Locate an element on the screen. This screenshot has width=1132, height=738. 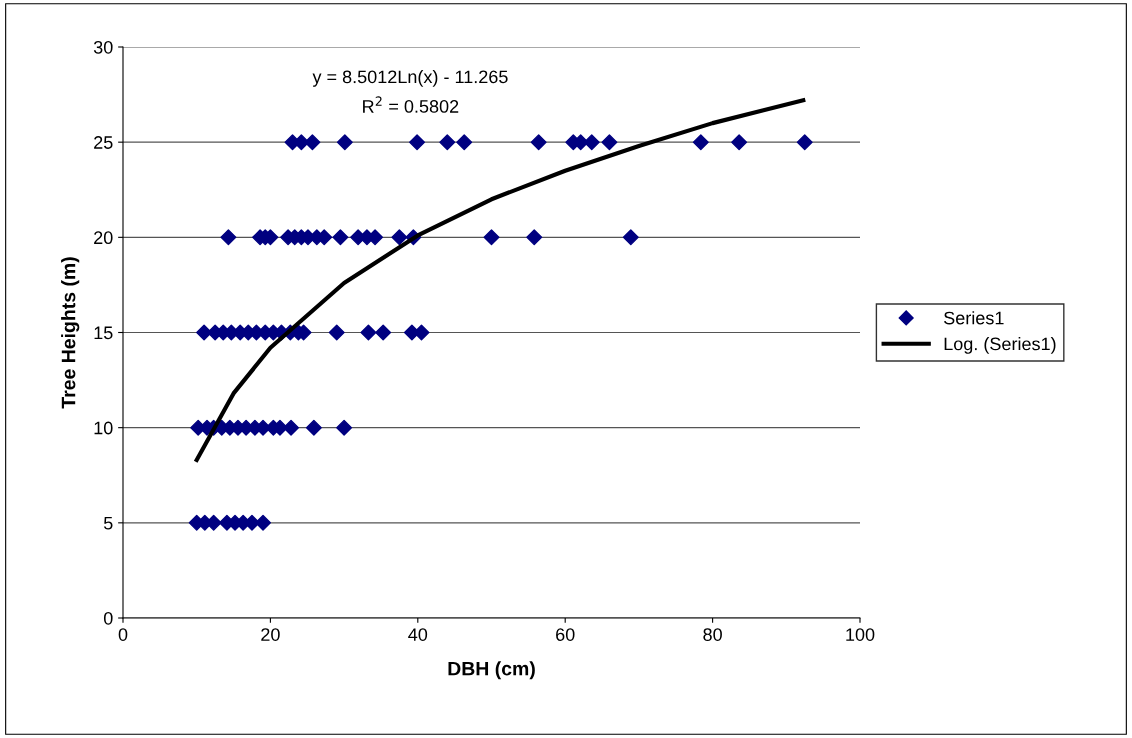
annotation: y = 8.5012Ln(x) - 11.265 is located at coordinates (410, 78).